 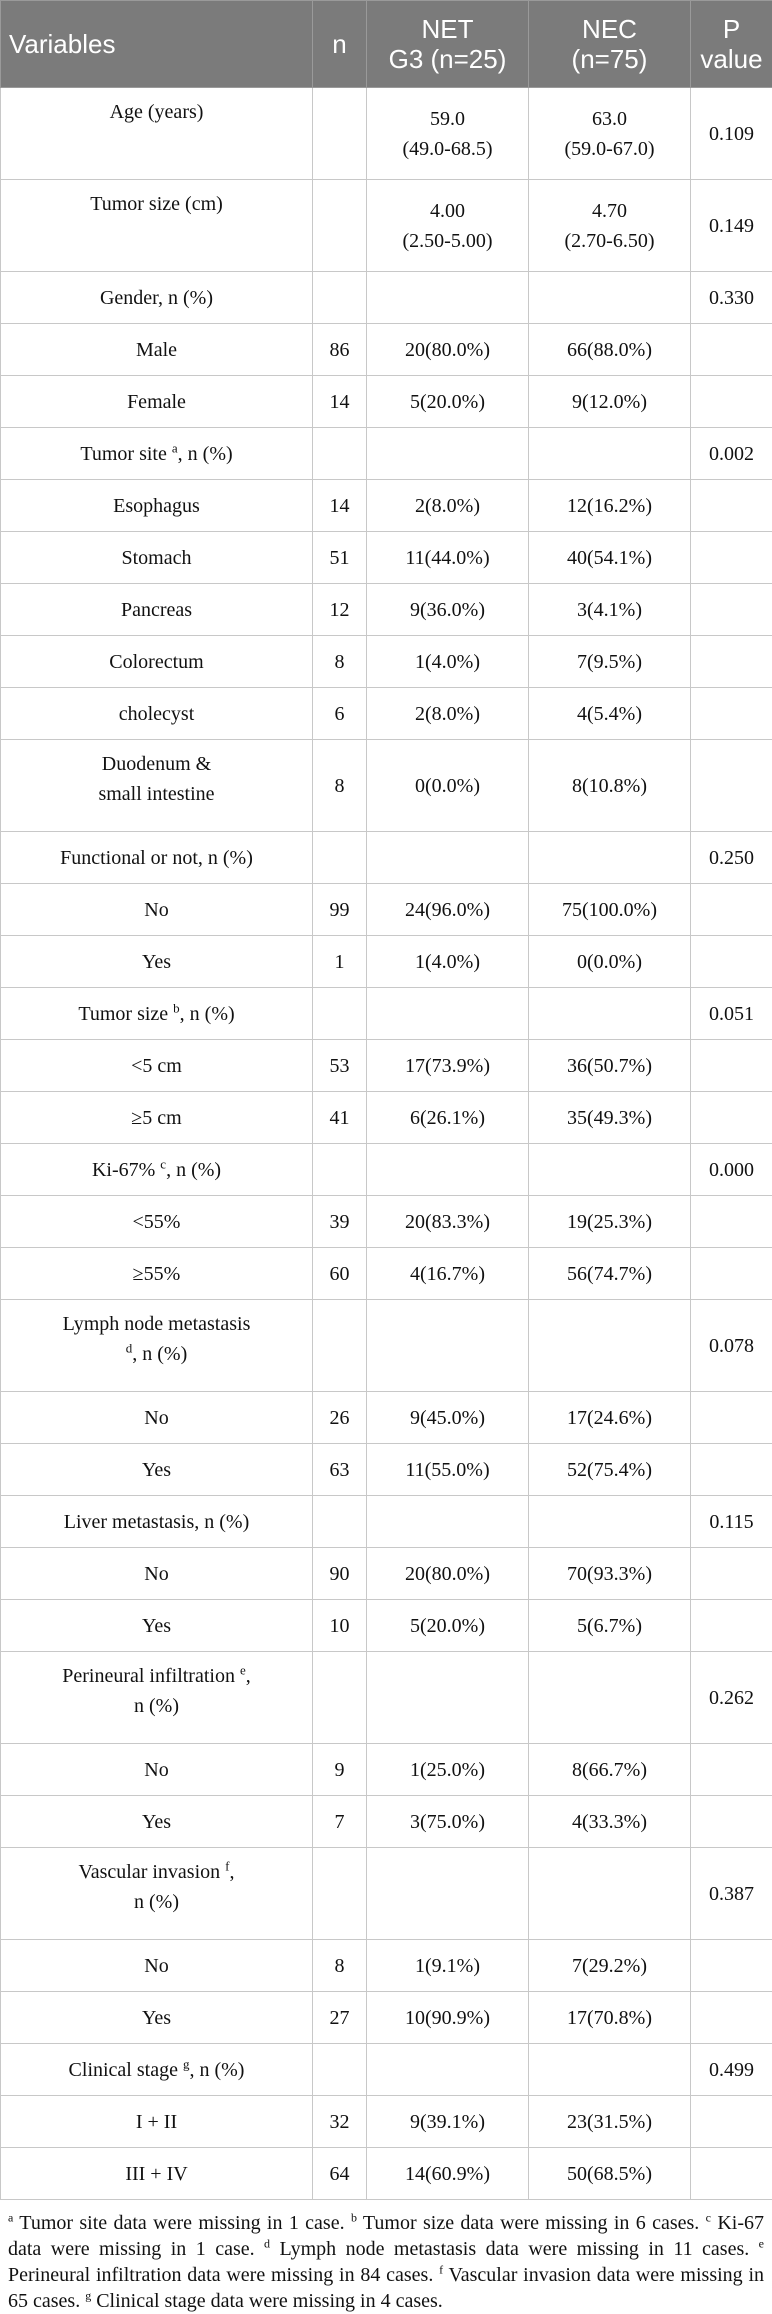 I want to click on cell-text: 5(6.7%), so click(x=609, y=1626).